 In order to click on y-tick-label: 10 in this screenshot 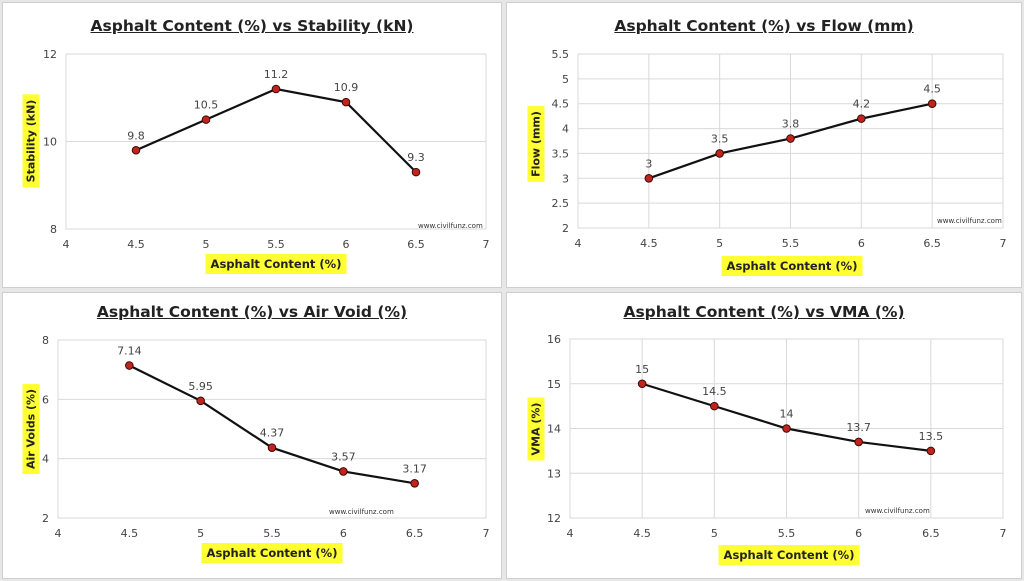, I will do `click(50, 142)`.